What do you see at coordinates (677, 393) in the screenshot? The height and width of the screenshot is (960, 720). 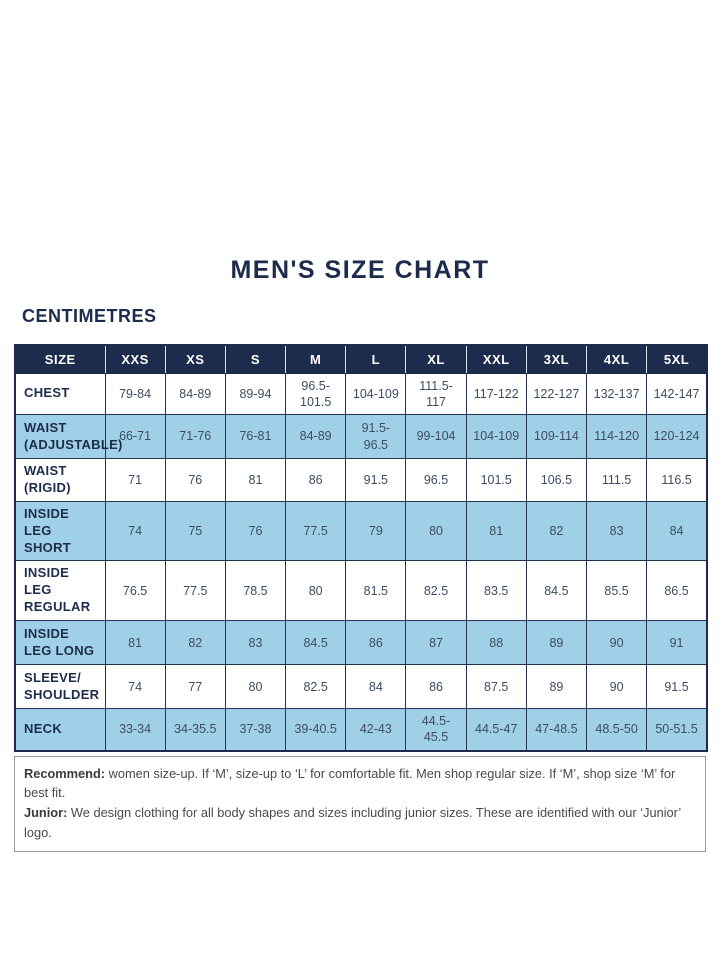 I see `cell-chest-5xl: 142-147` at bounding box center [677, 393].